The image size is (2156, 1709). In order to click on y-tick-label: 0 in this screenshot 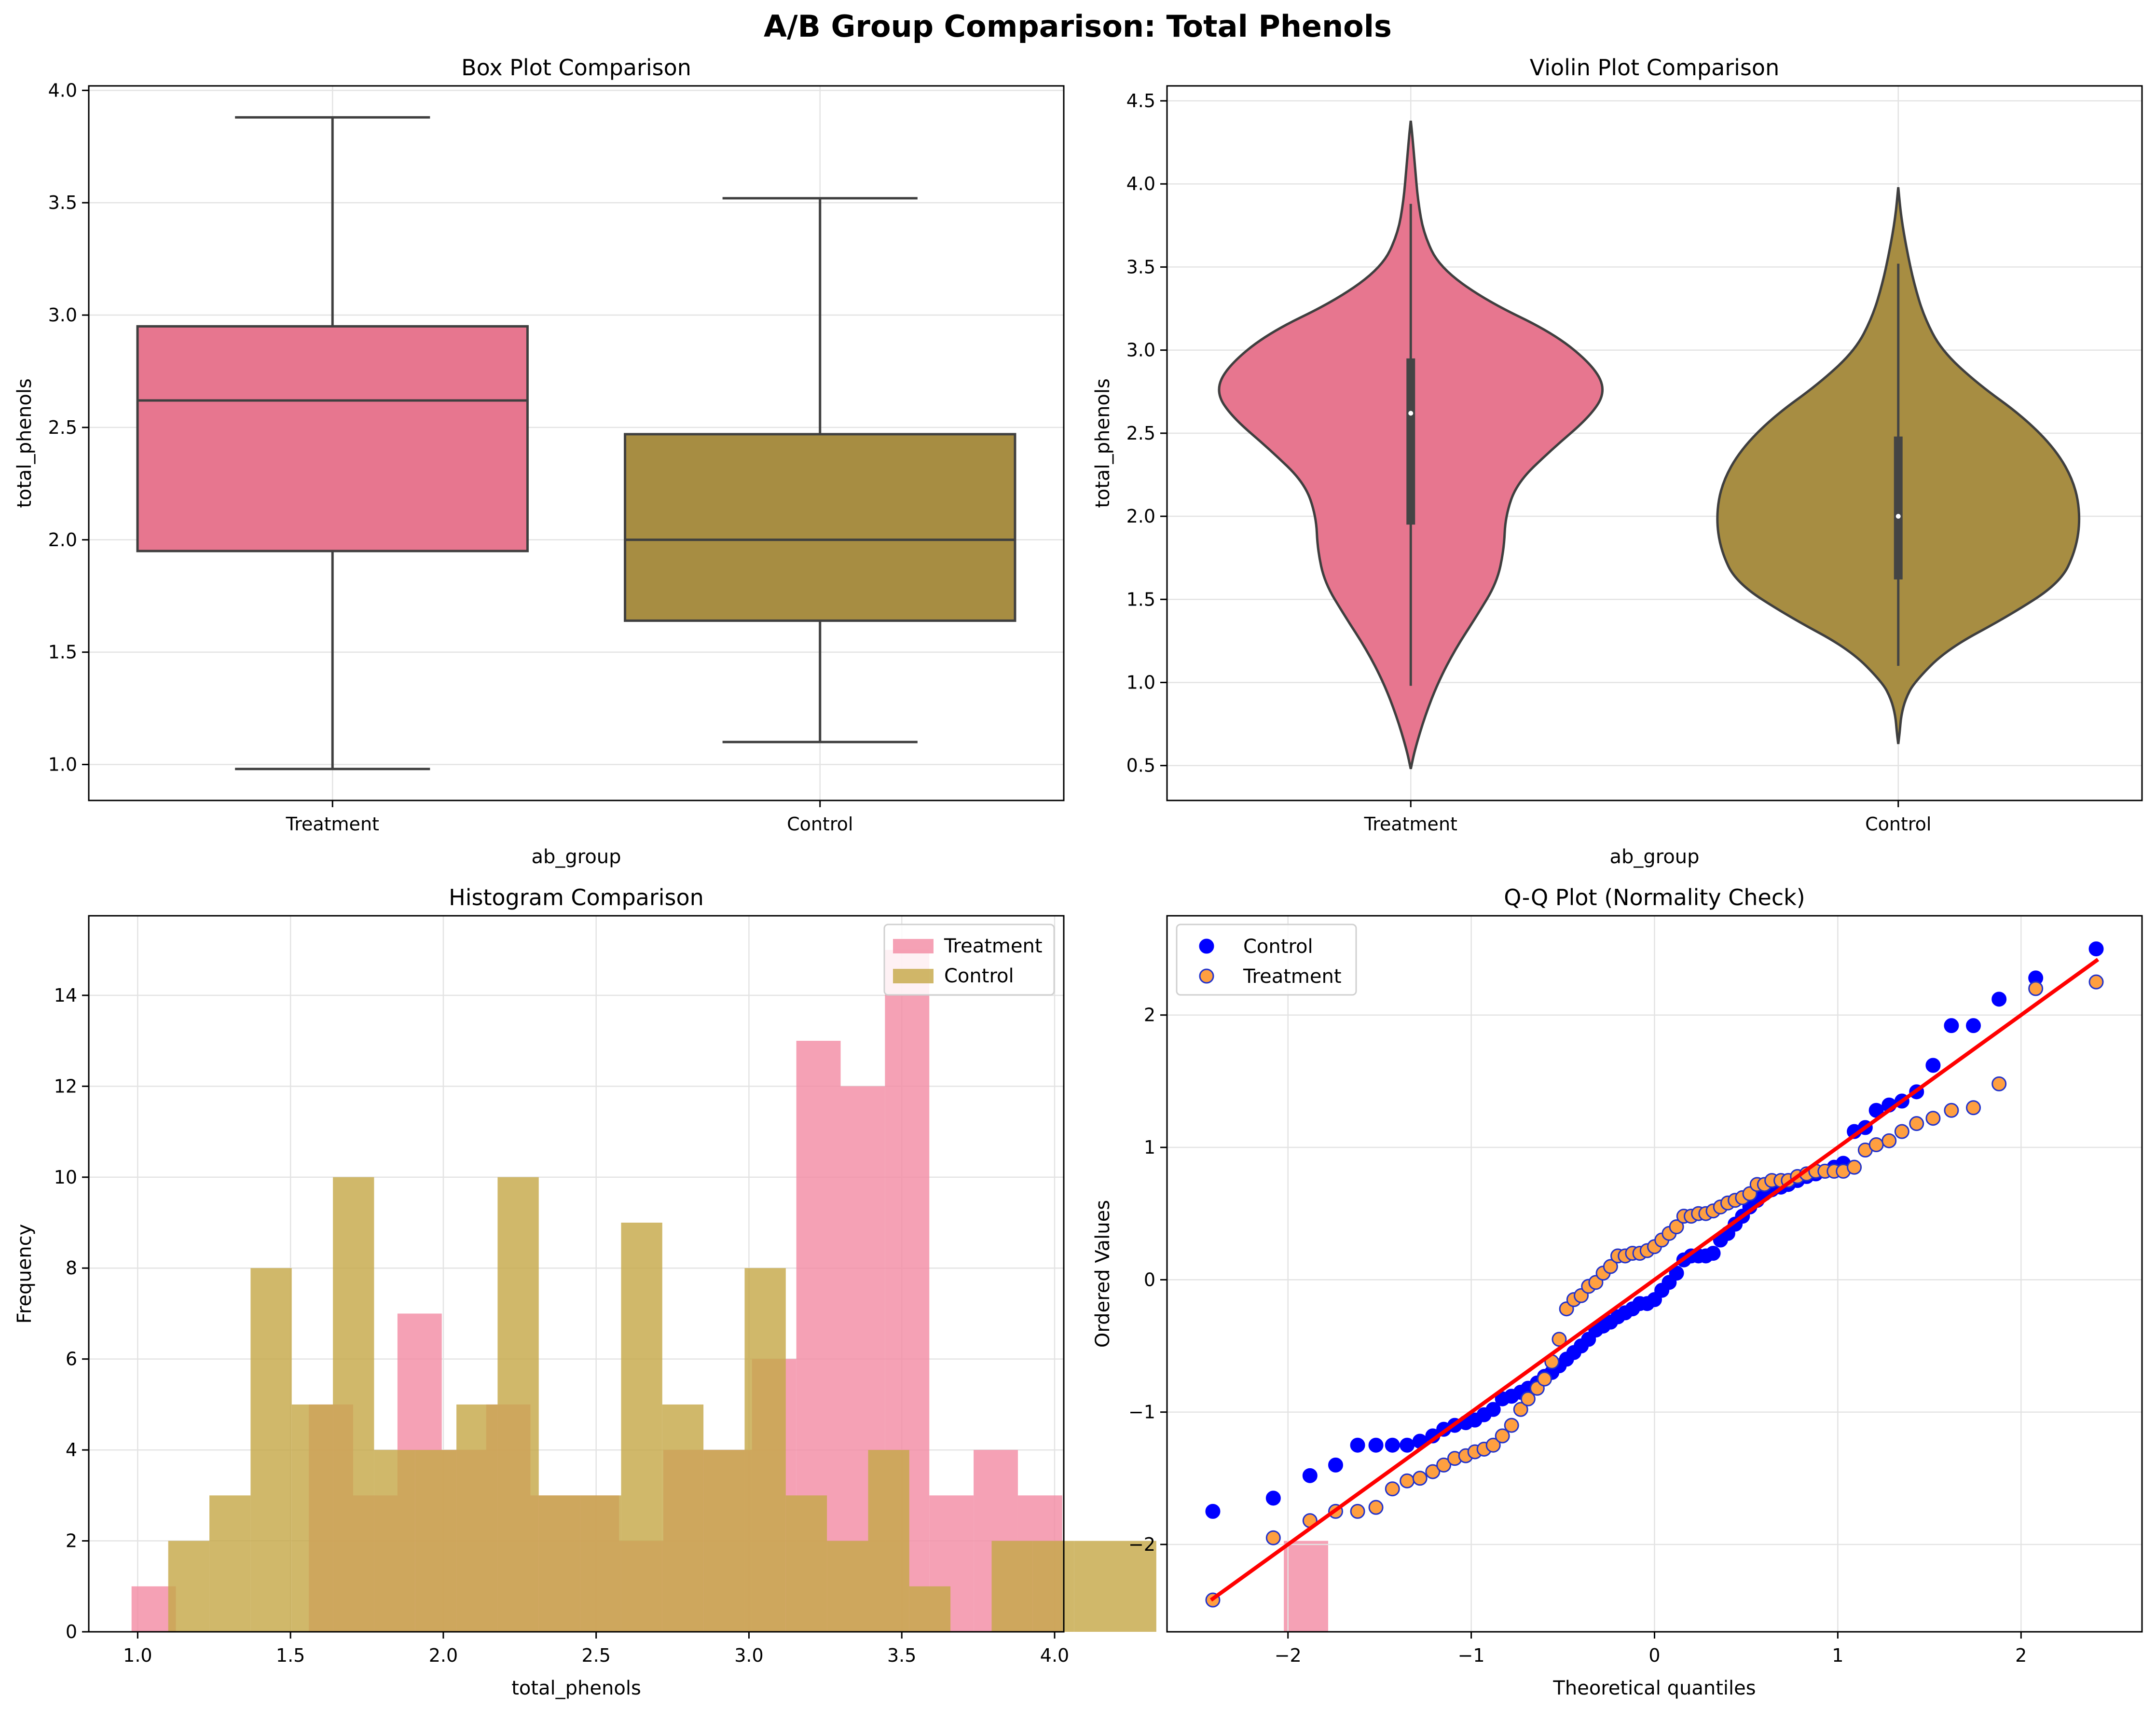, I will do `click(71, 1632)`.